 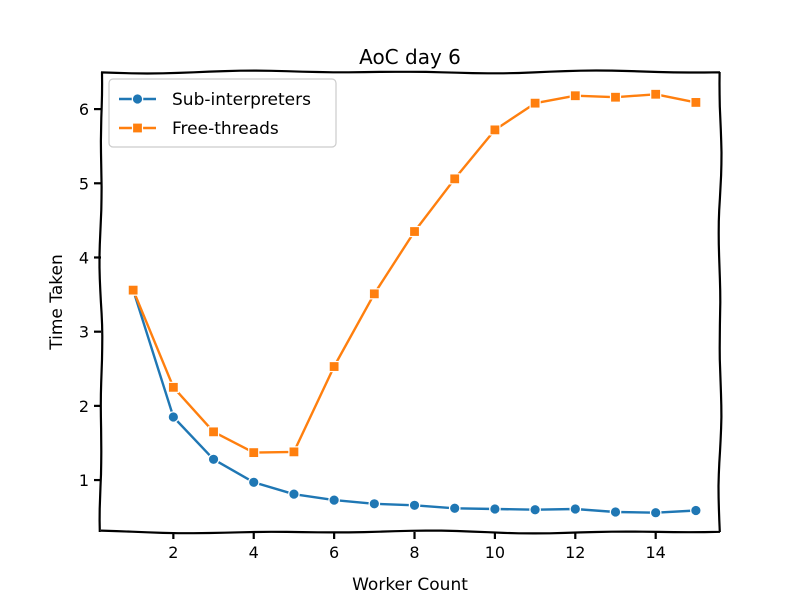 I want to click on x-tick-label: 2, so click(x=173, y=552).